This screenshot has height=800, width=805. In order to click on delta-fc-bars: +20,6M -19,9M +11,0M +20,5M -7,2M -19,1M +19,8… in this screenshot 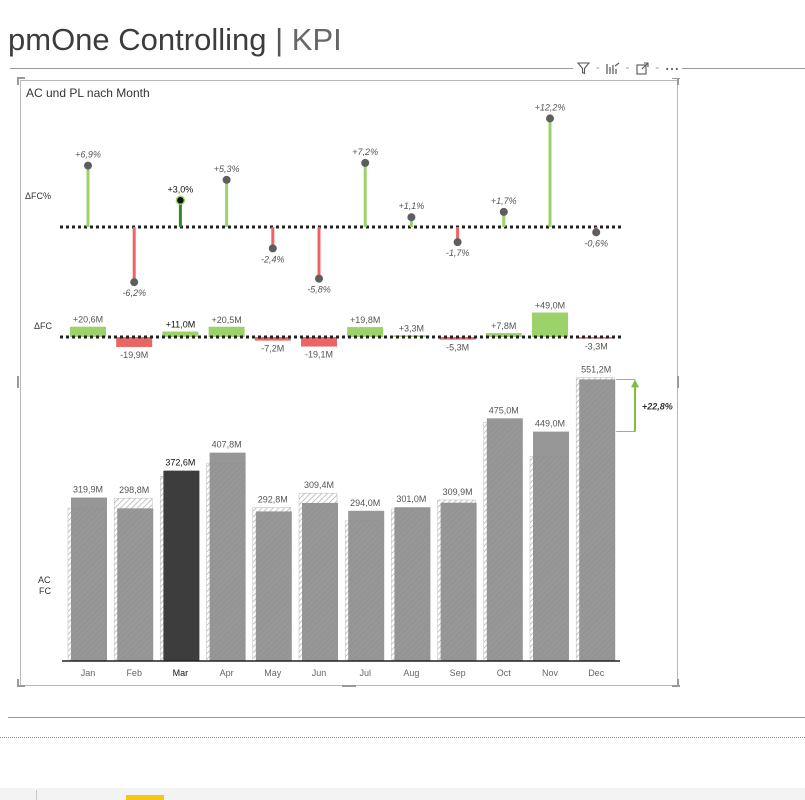, I will do `click(341, 330)`.